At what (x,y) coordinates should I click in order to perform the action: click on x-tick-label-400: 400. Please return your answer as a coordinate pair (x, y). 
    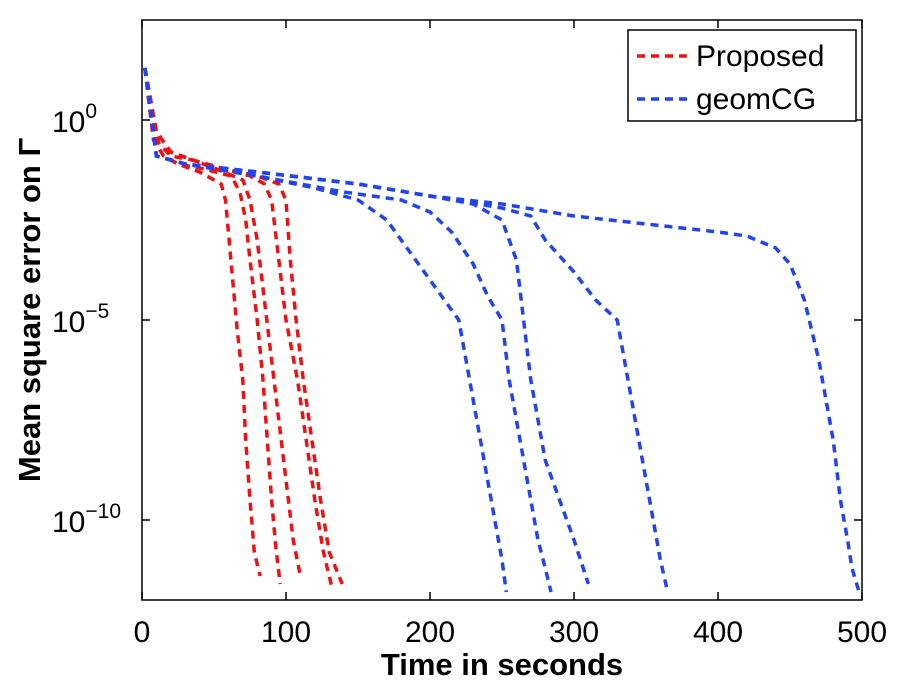
    Looking at the image, I should click on (718, 632).